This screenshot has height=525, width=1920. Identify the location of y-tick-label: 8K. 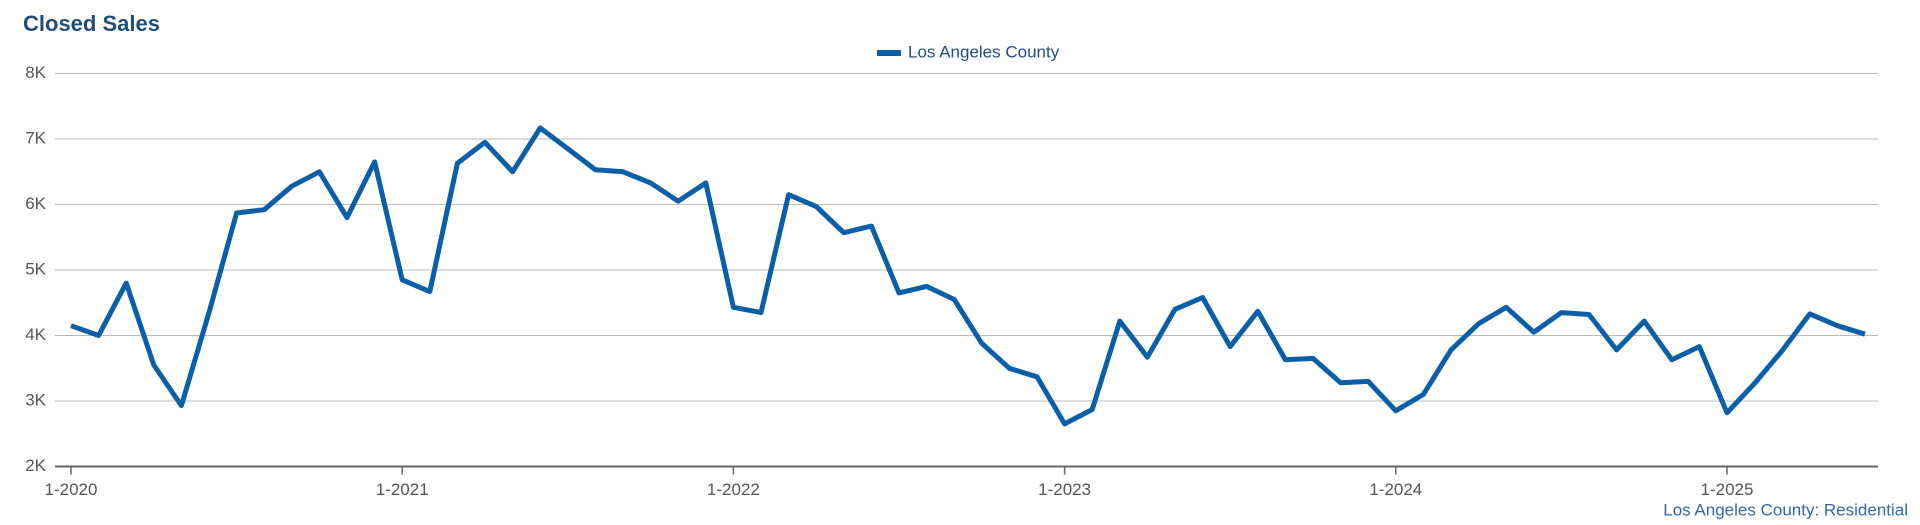
(35, 72).